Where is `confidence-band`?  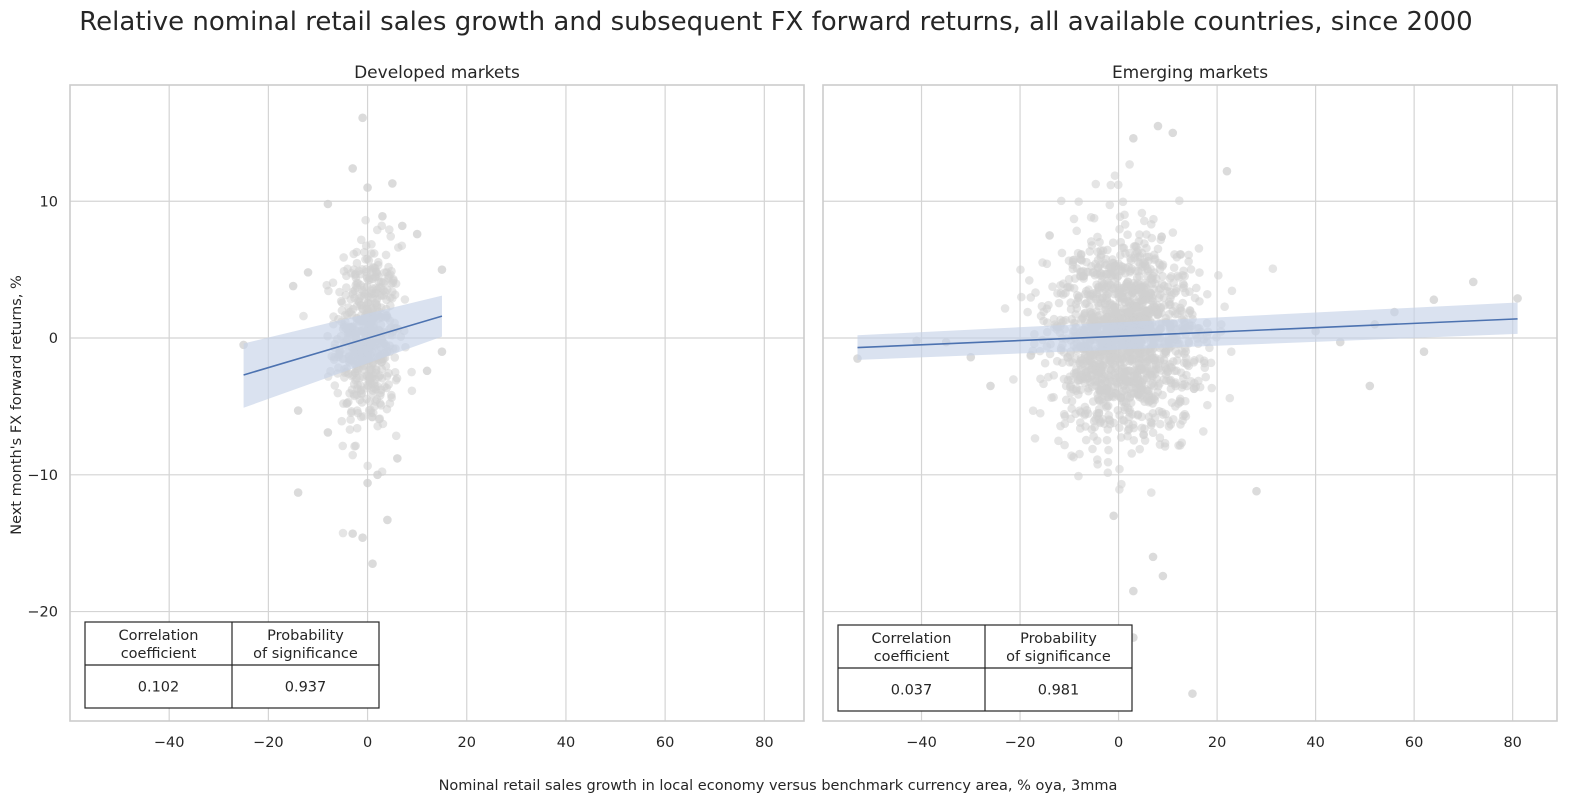
confidence-band is located at coordinates (1187, 331).